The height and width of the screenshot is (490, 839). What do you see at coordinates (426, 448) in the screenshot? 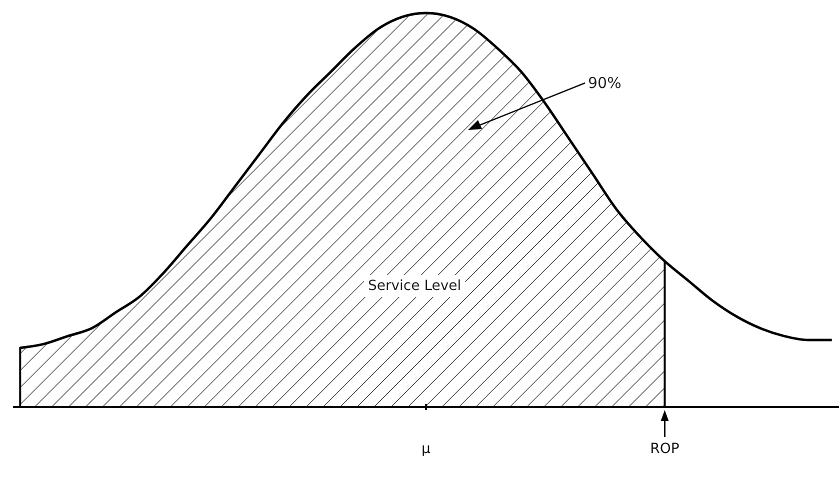
I see `x-tick-label: μ` at bounding box center [426, 448].